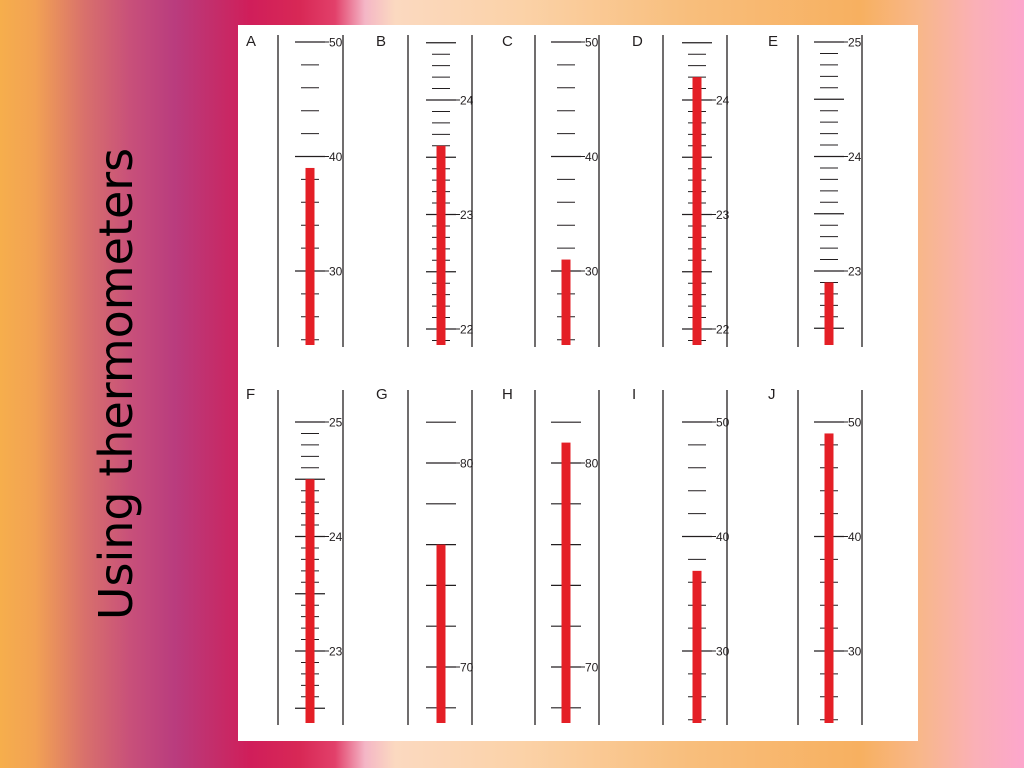  I want to click on thermometer-d-tick-label: 22, so click(723, 330).